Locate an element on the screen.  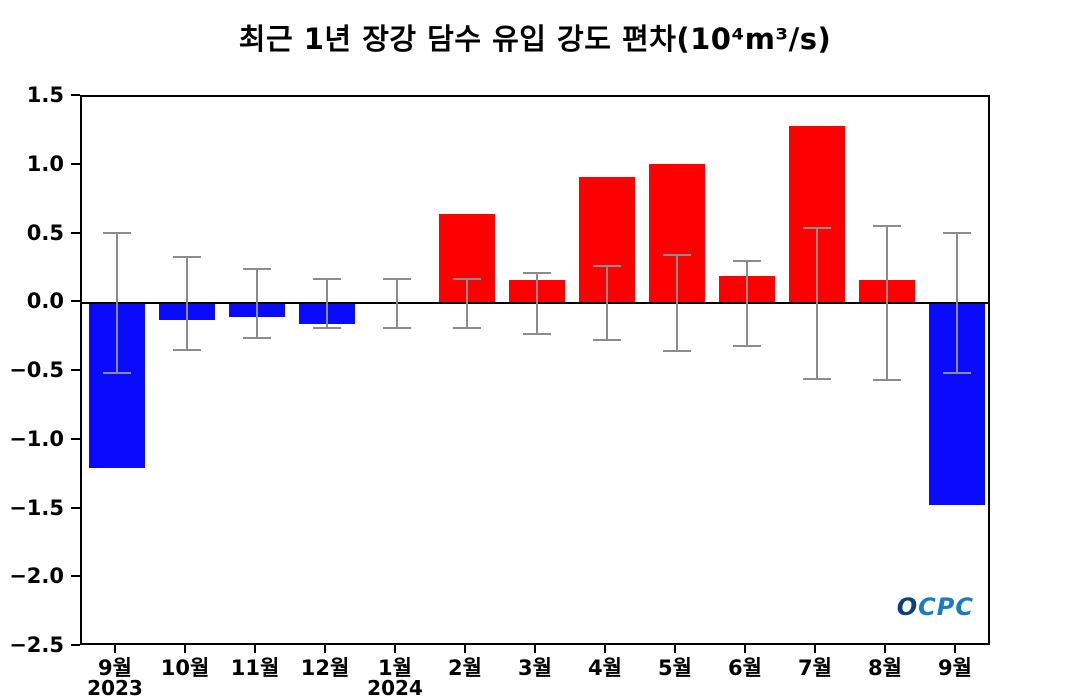
x-tick-label: 3월 is located at coordinates (535, 668).